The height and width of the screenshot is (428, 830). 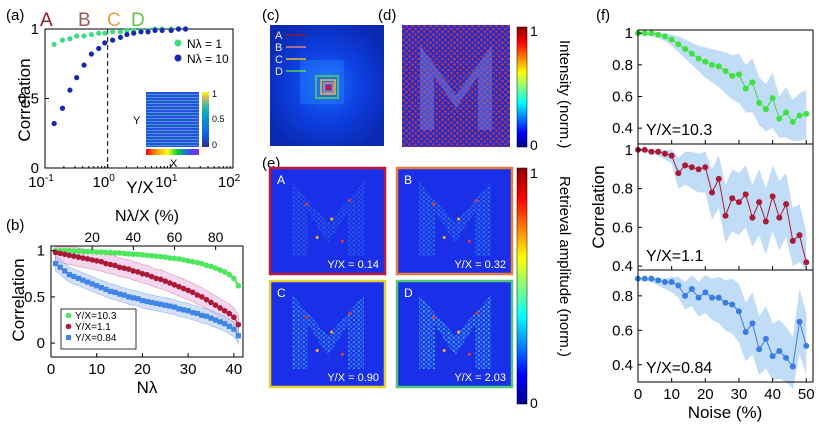 I want to click on speckle-image, so click(x=327, y=85).